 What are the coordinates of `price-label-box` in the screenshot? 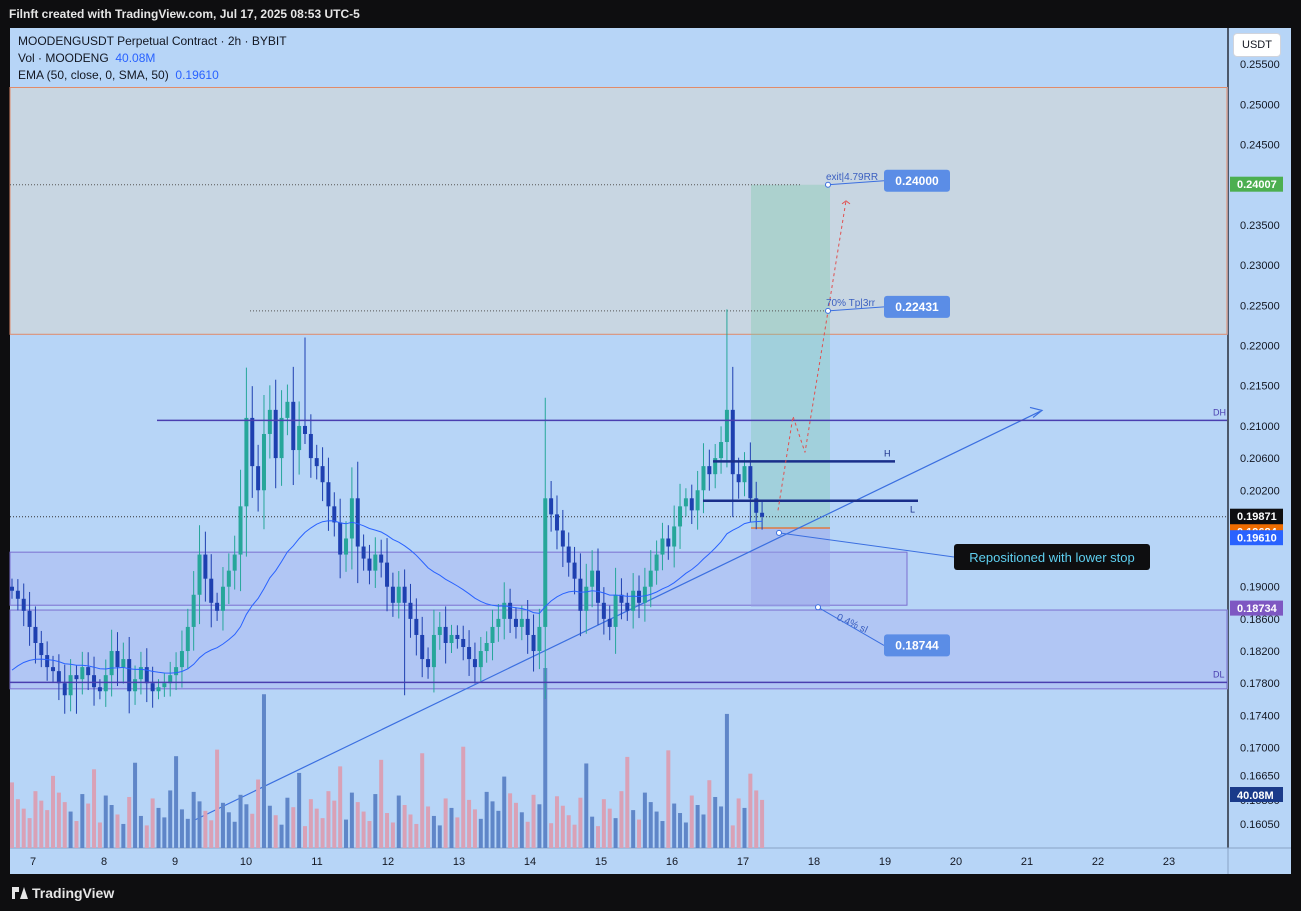 It's located at (1256, 538).